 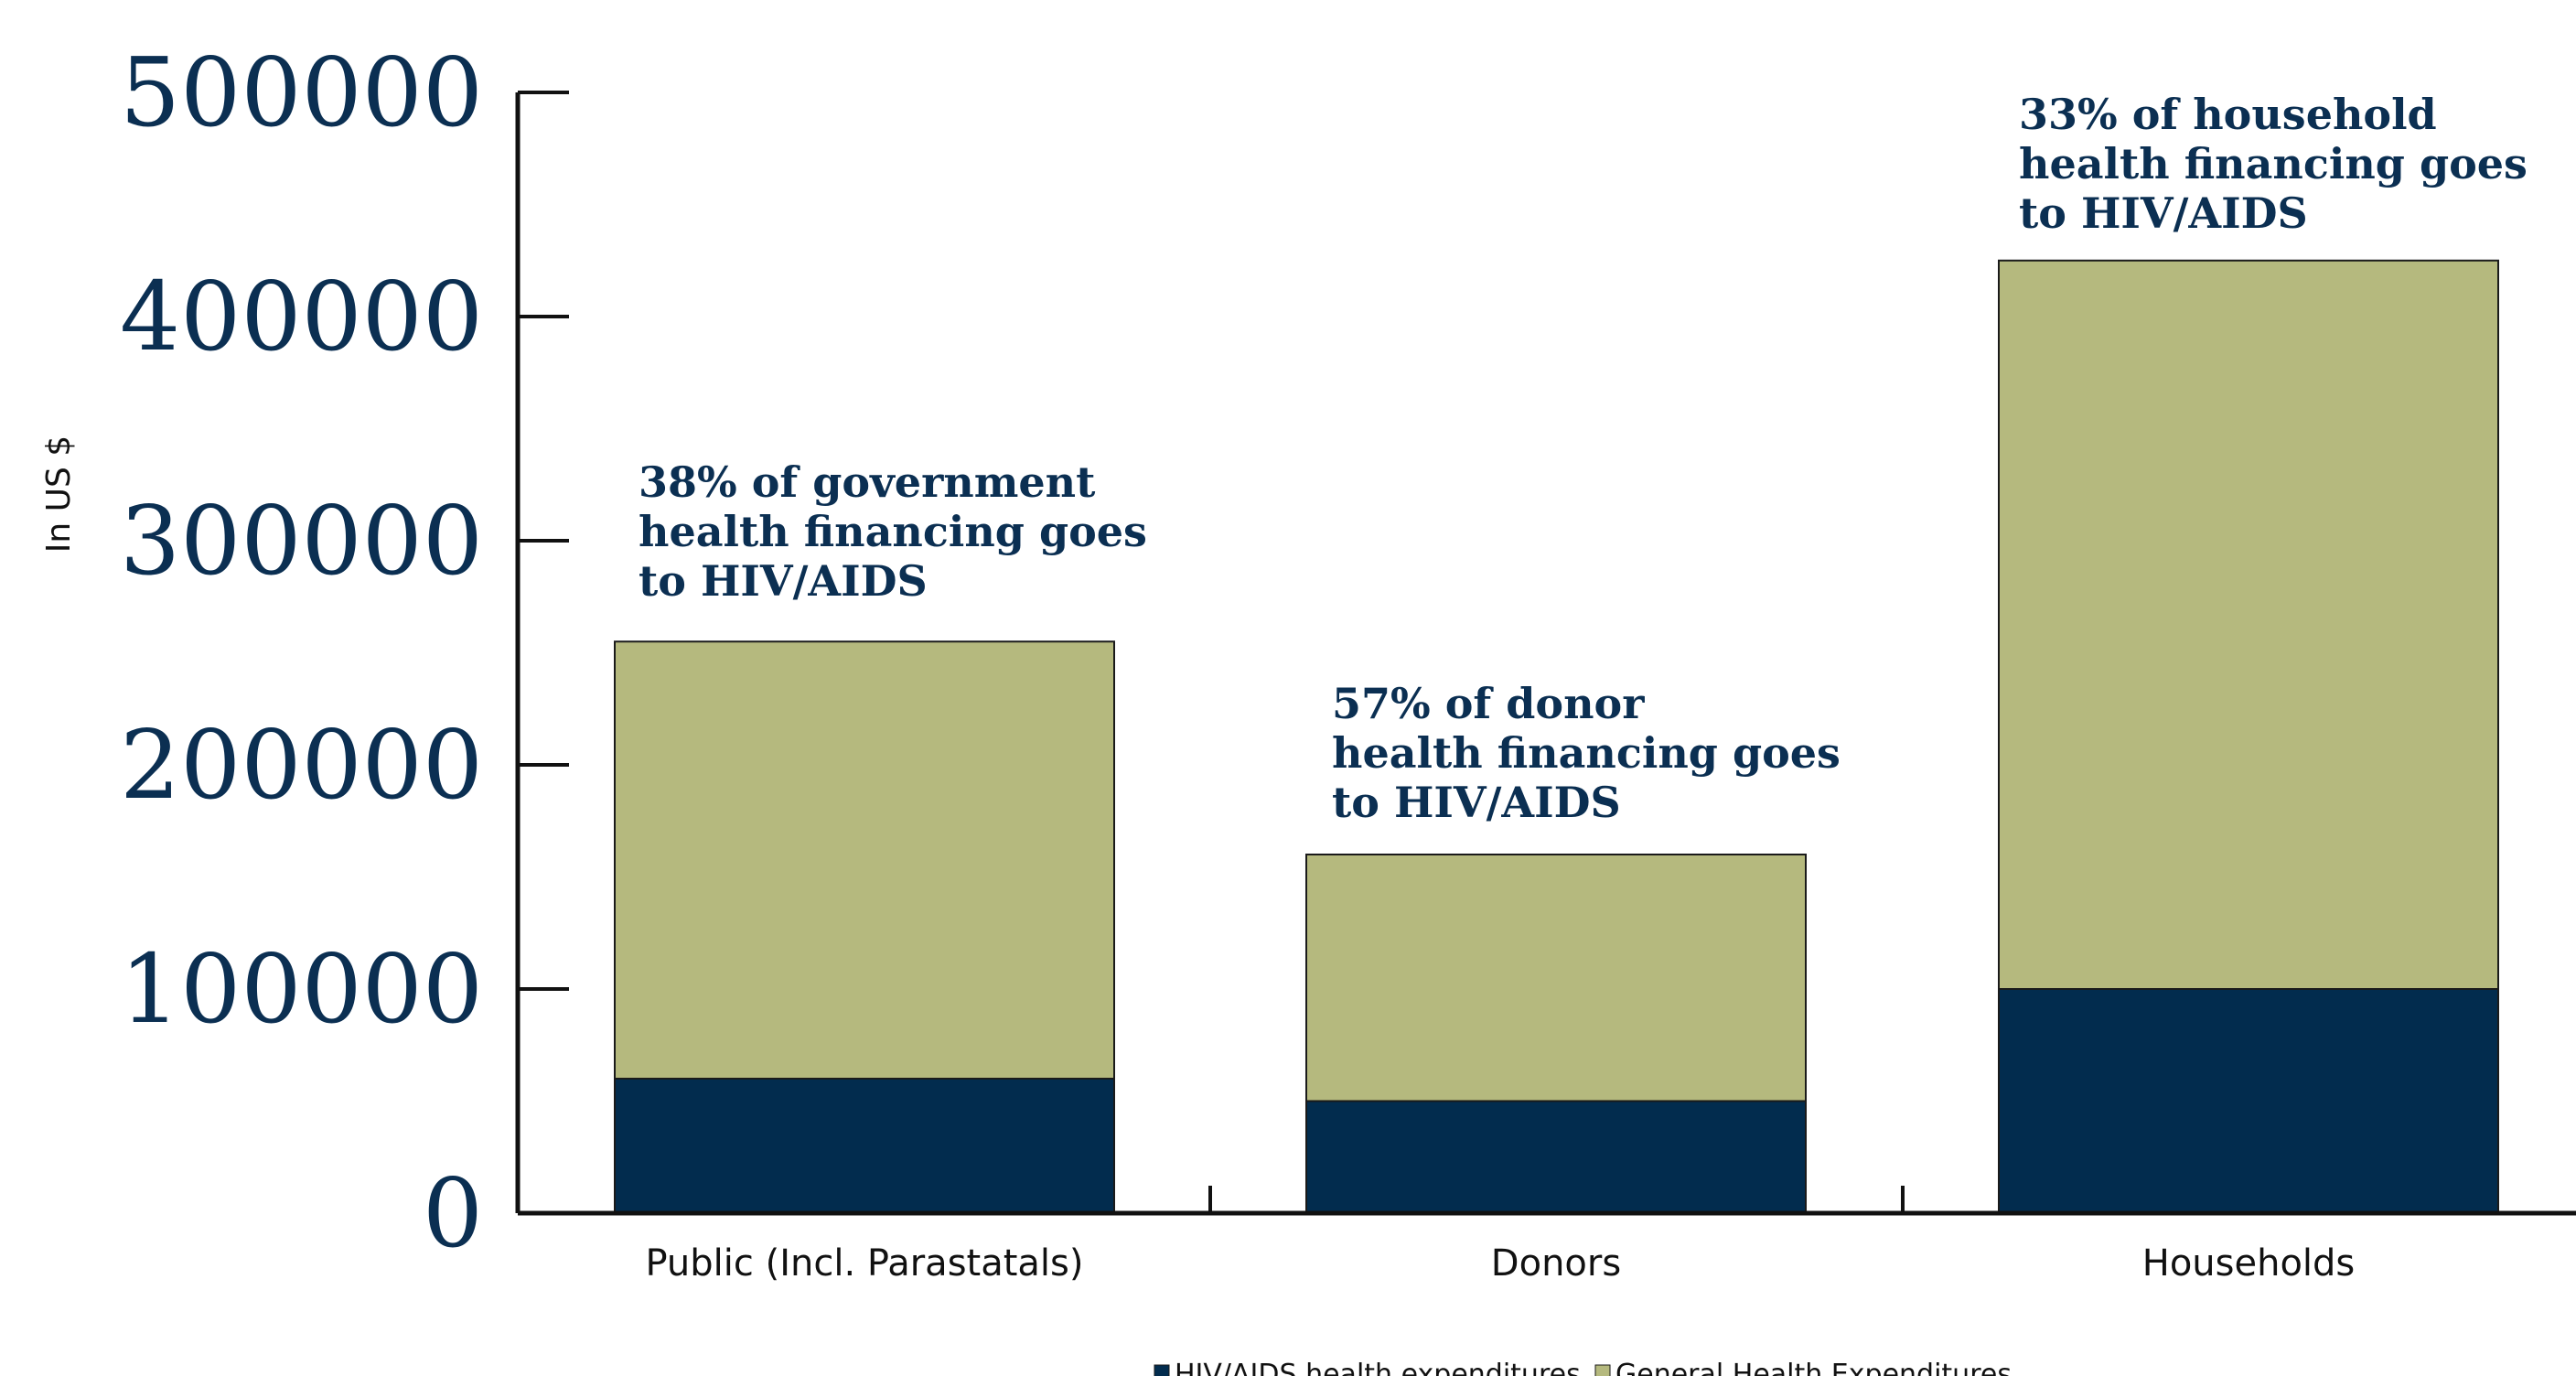 I want to click on y-axis-label: In US $, so click(x=59, y=494).